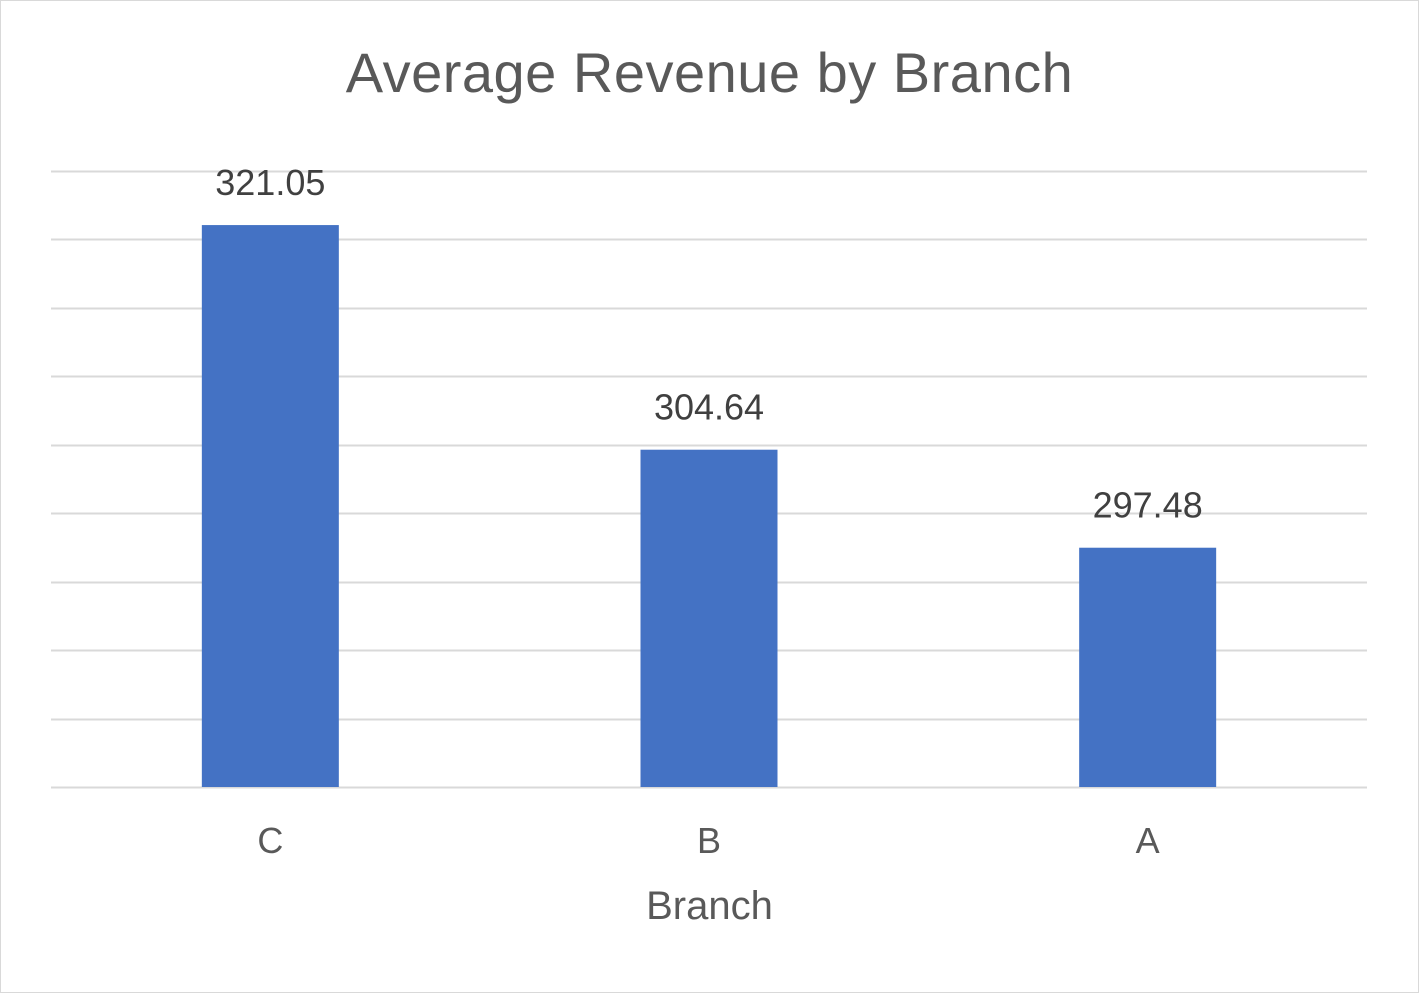 The height and width of the screenshot is (993, 1419). I want to click on x-tick-label-B: B, so click(709, 840).